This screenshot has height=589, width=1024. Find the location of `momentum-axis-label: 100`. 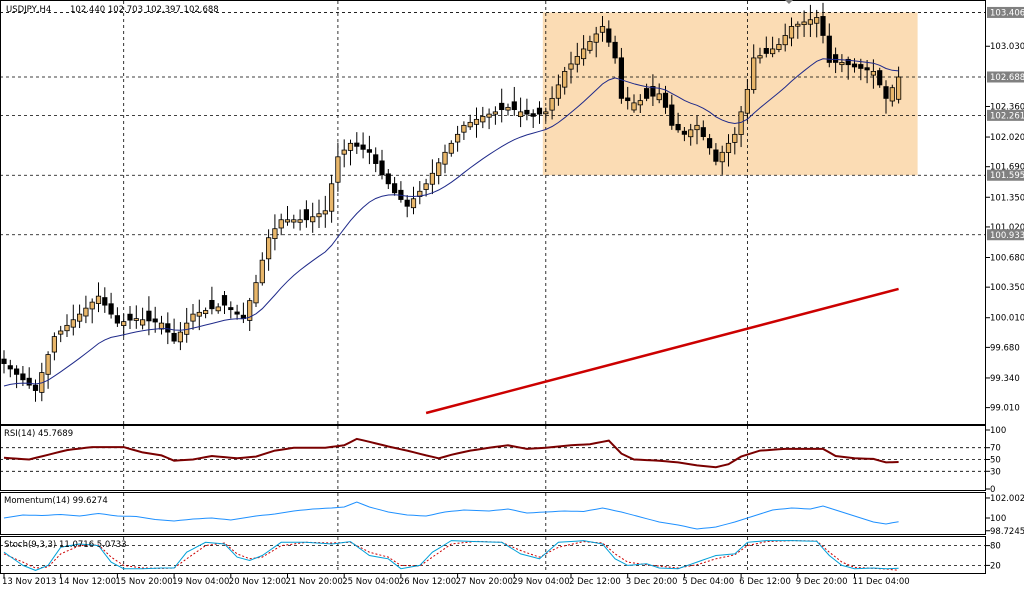

momentum-axis-label: 100 is located at coordinates (998, 519).